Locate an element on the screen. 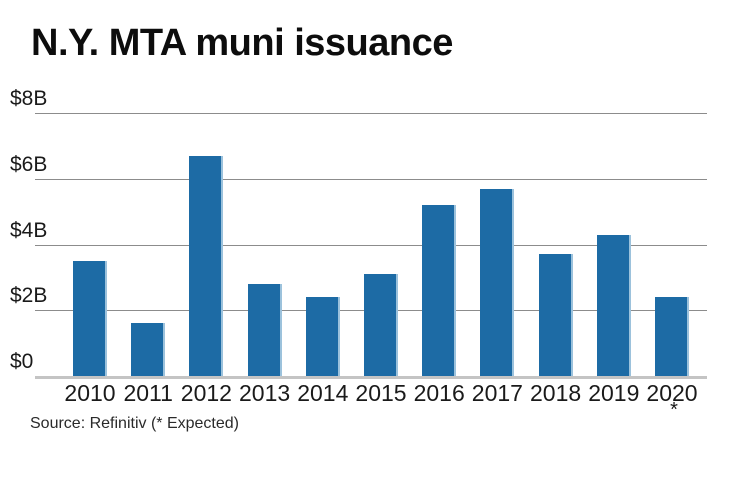 Image resolution: width=740 pixels, height=482 pixels. y-tick-label: $6B is located at coordinates (29, 164).